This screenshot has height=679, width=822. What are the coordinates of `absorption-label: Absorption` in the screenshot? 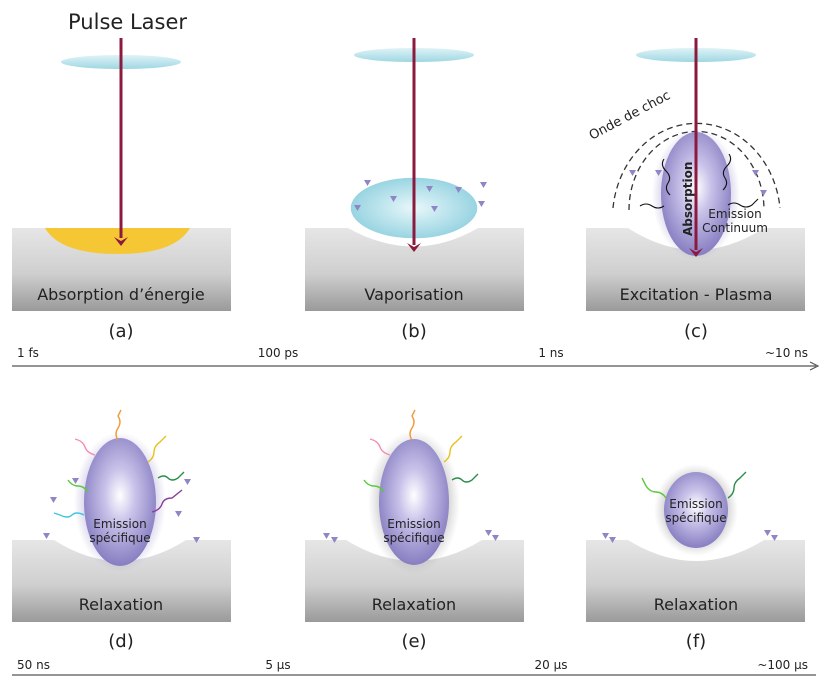 It's located at (688, 199).